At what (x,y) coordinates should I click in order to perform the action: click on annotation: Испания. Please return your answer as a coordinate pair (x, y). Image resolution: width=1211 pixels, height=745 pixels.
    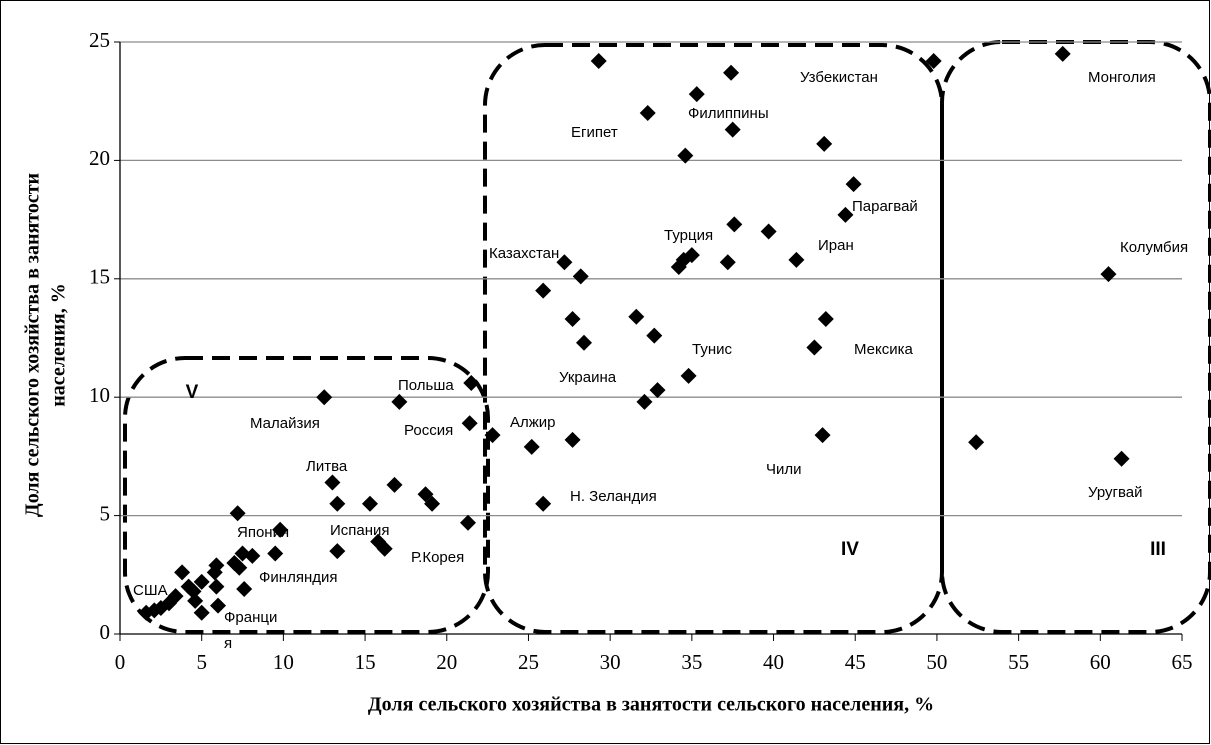
    Looking at the image, I should click on (360, 530).